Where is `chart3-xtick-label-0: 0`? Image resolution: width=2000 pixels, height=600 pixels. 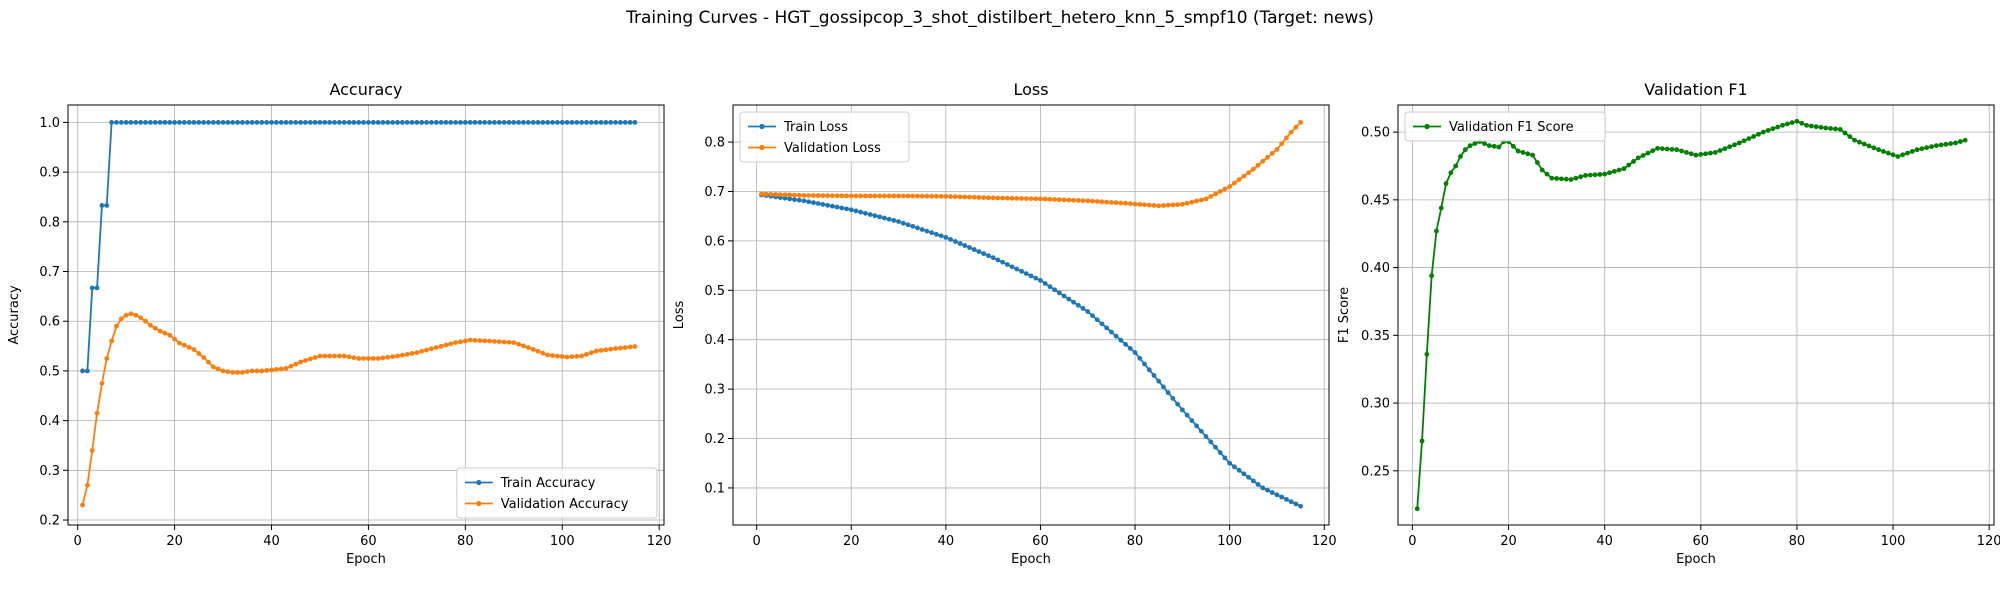 chart3-xtick-label-0: 0 is located at coordinates (1412, 541).